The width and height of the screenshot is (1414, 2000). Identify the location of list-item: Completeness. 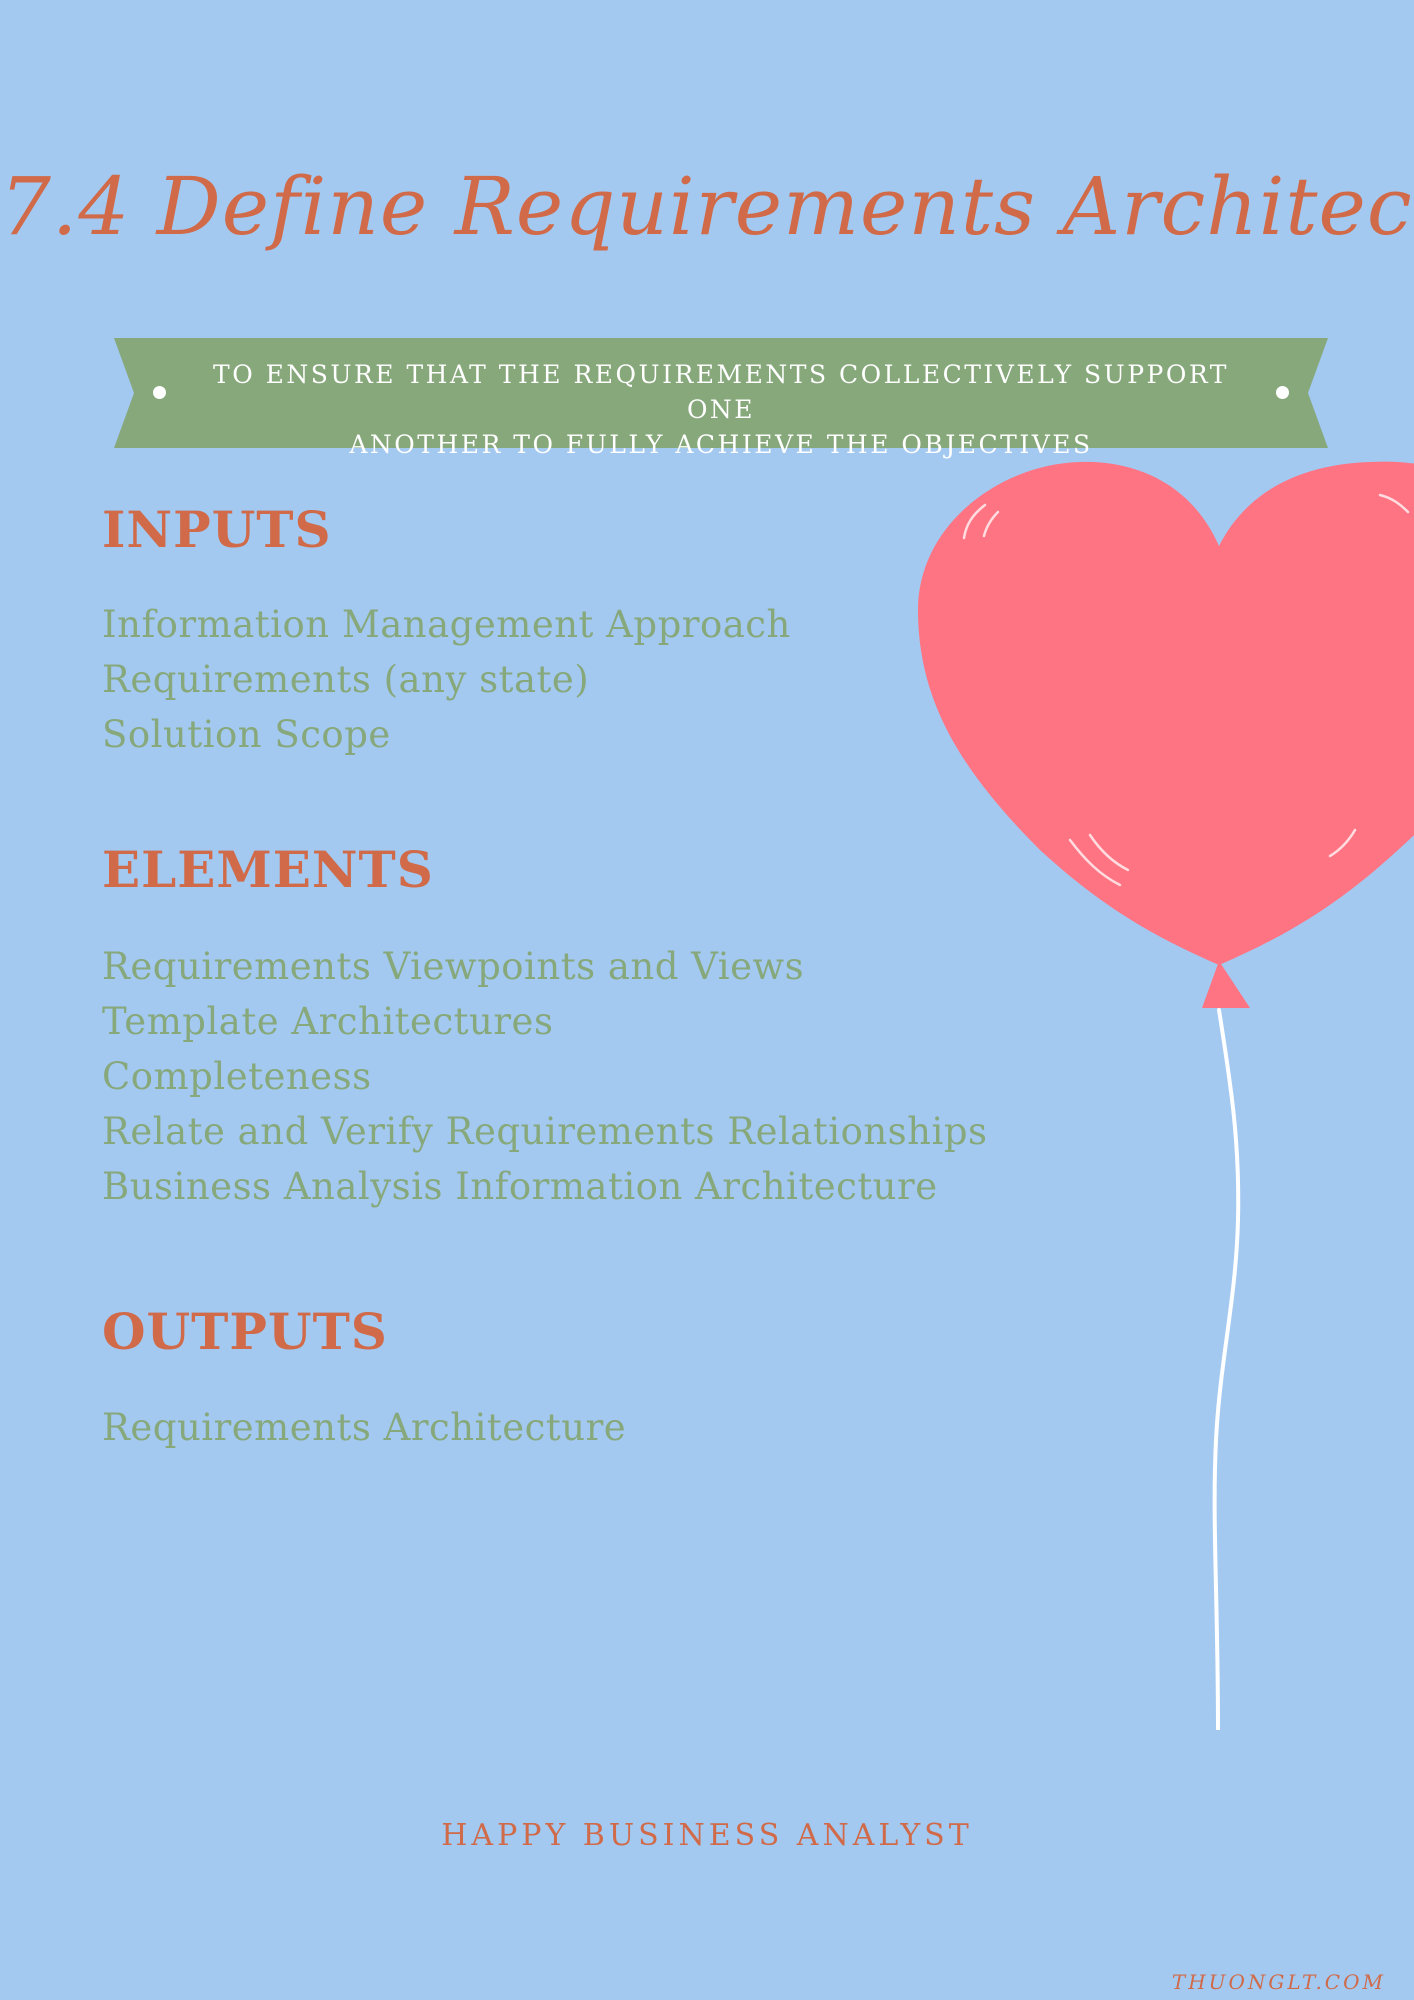
(237, 1076).